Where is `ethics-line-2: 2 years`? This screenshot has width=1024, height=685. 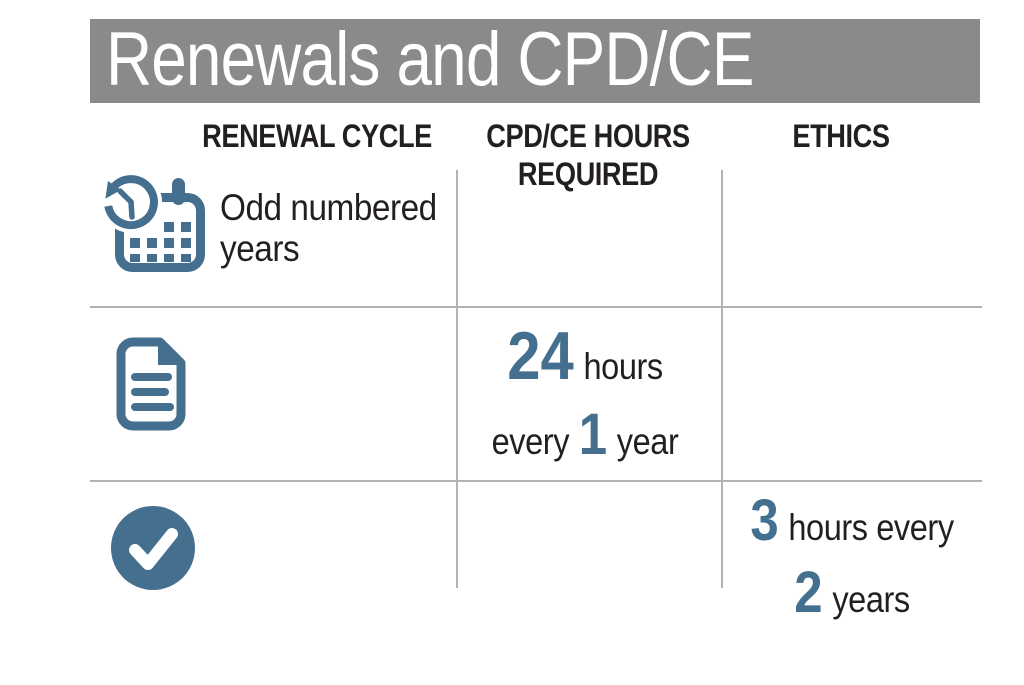
ethics-line-2: 2 years is located at coordinates (852, 600).